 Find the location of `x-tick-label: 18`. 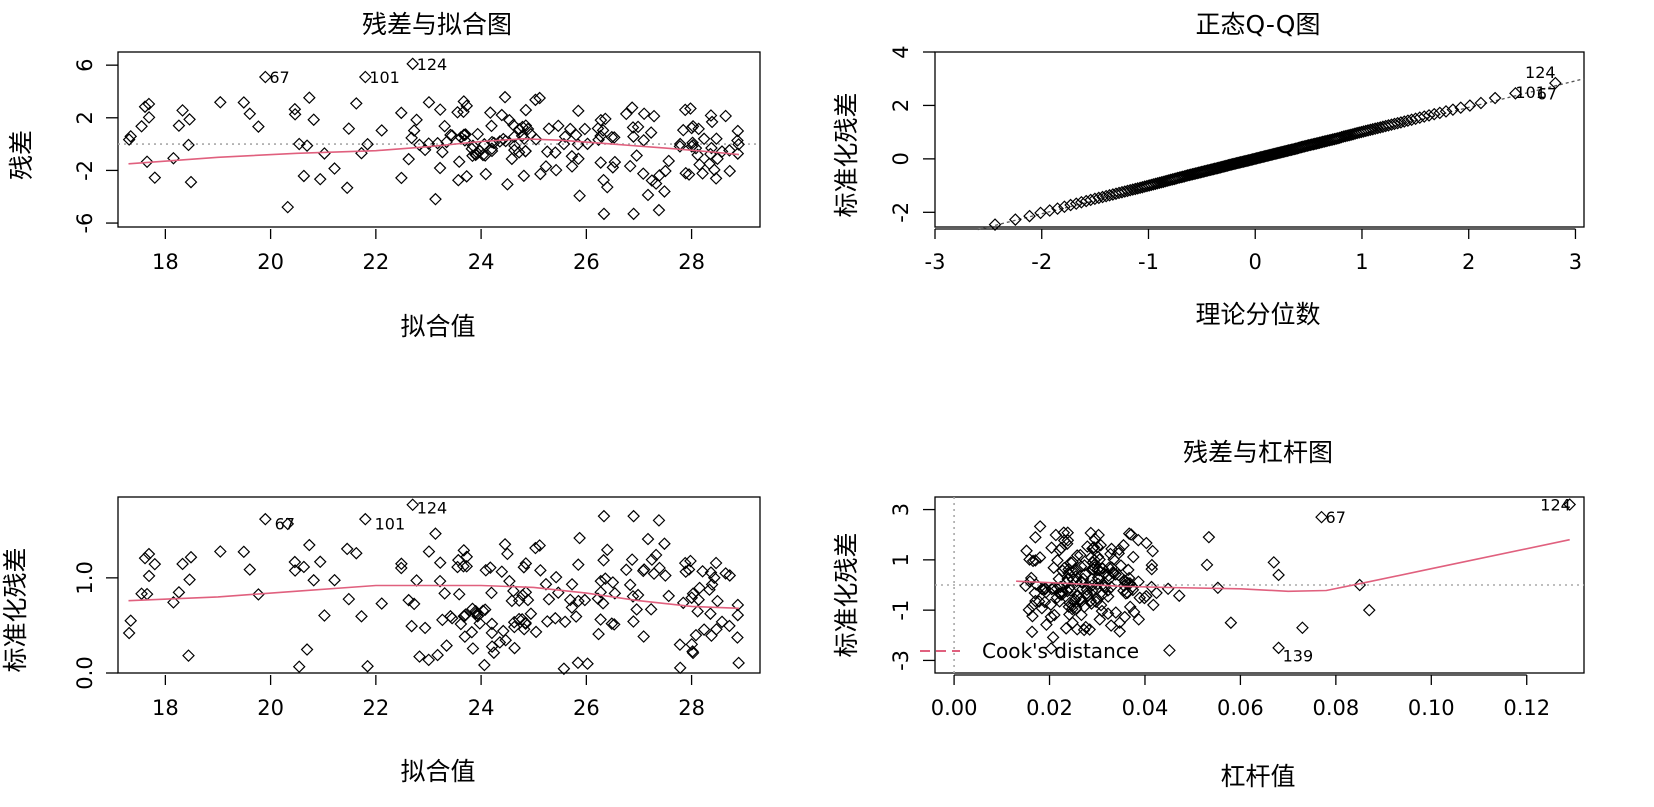

x-tick-label: 18 is located at coordinates (165, 708).